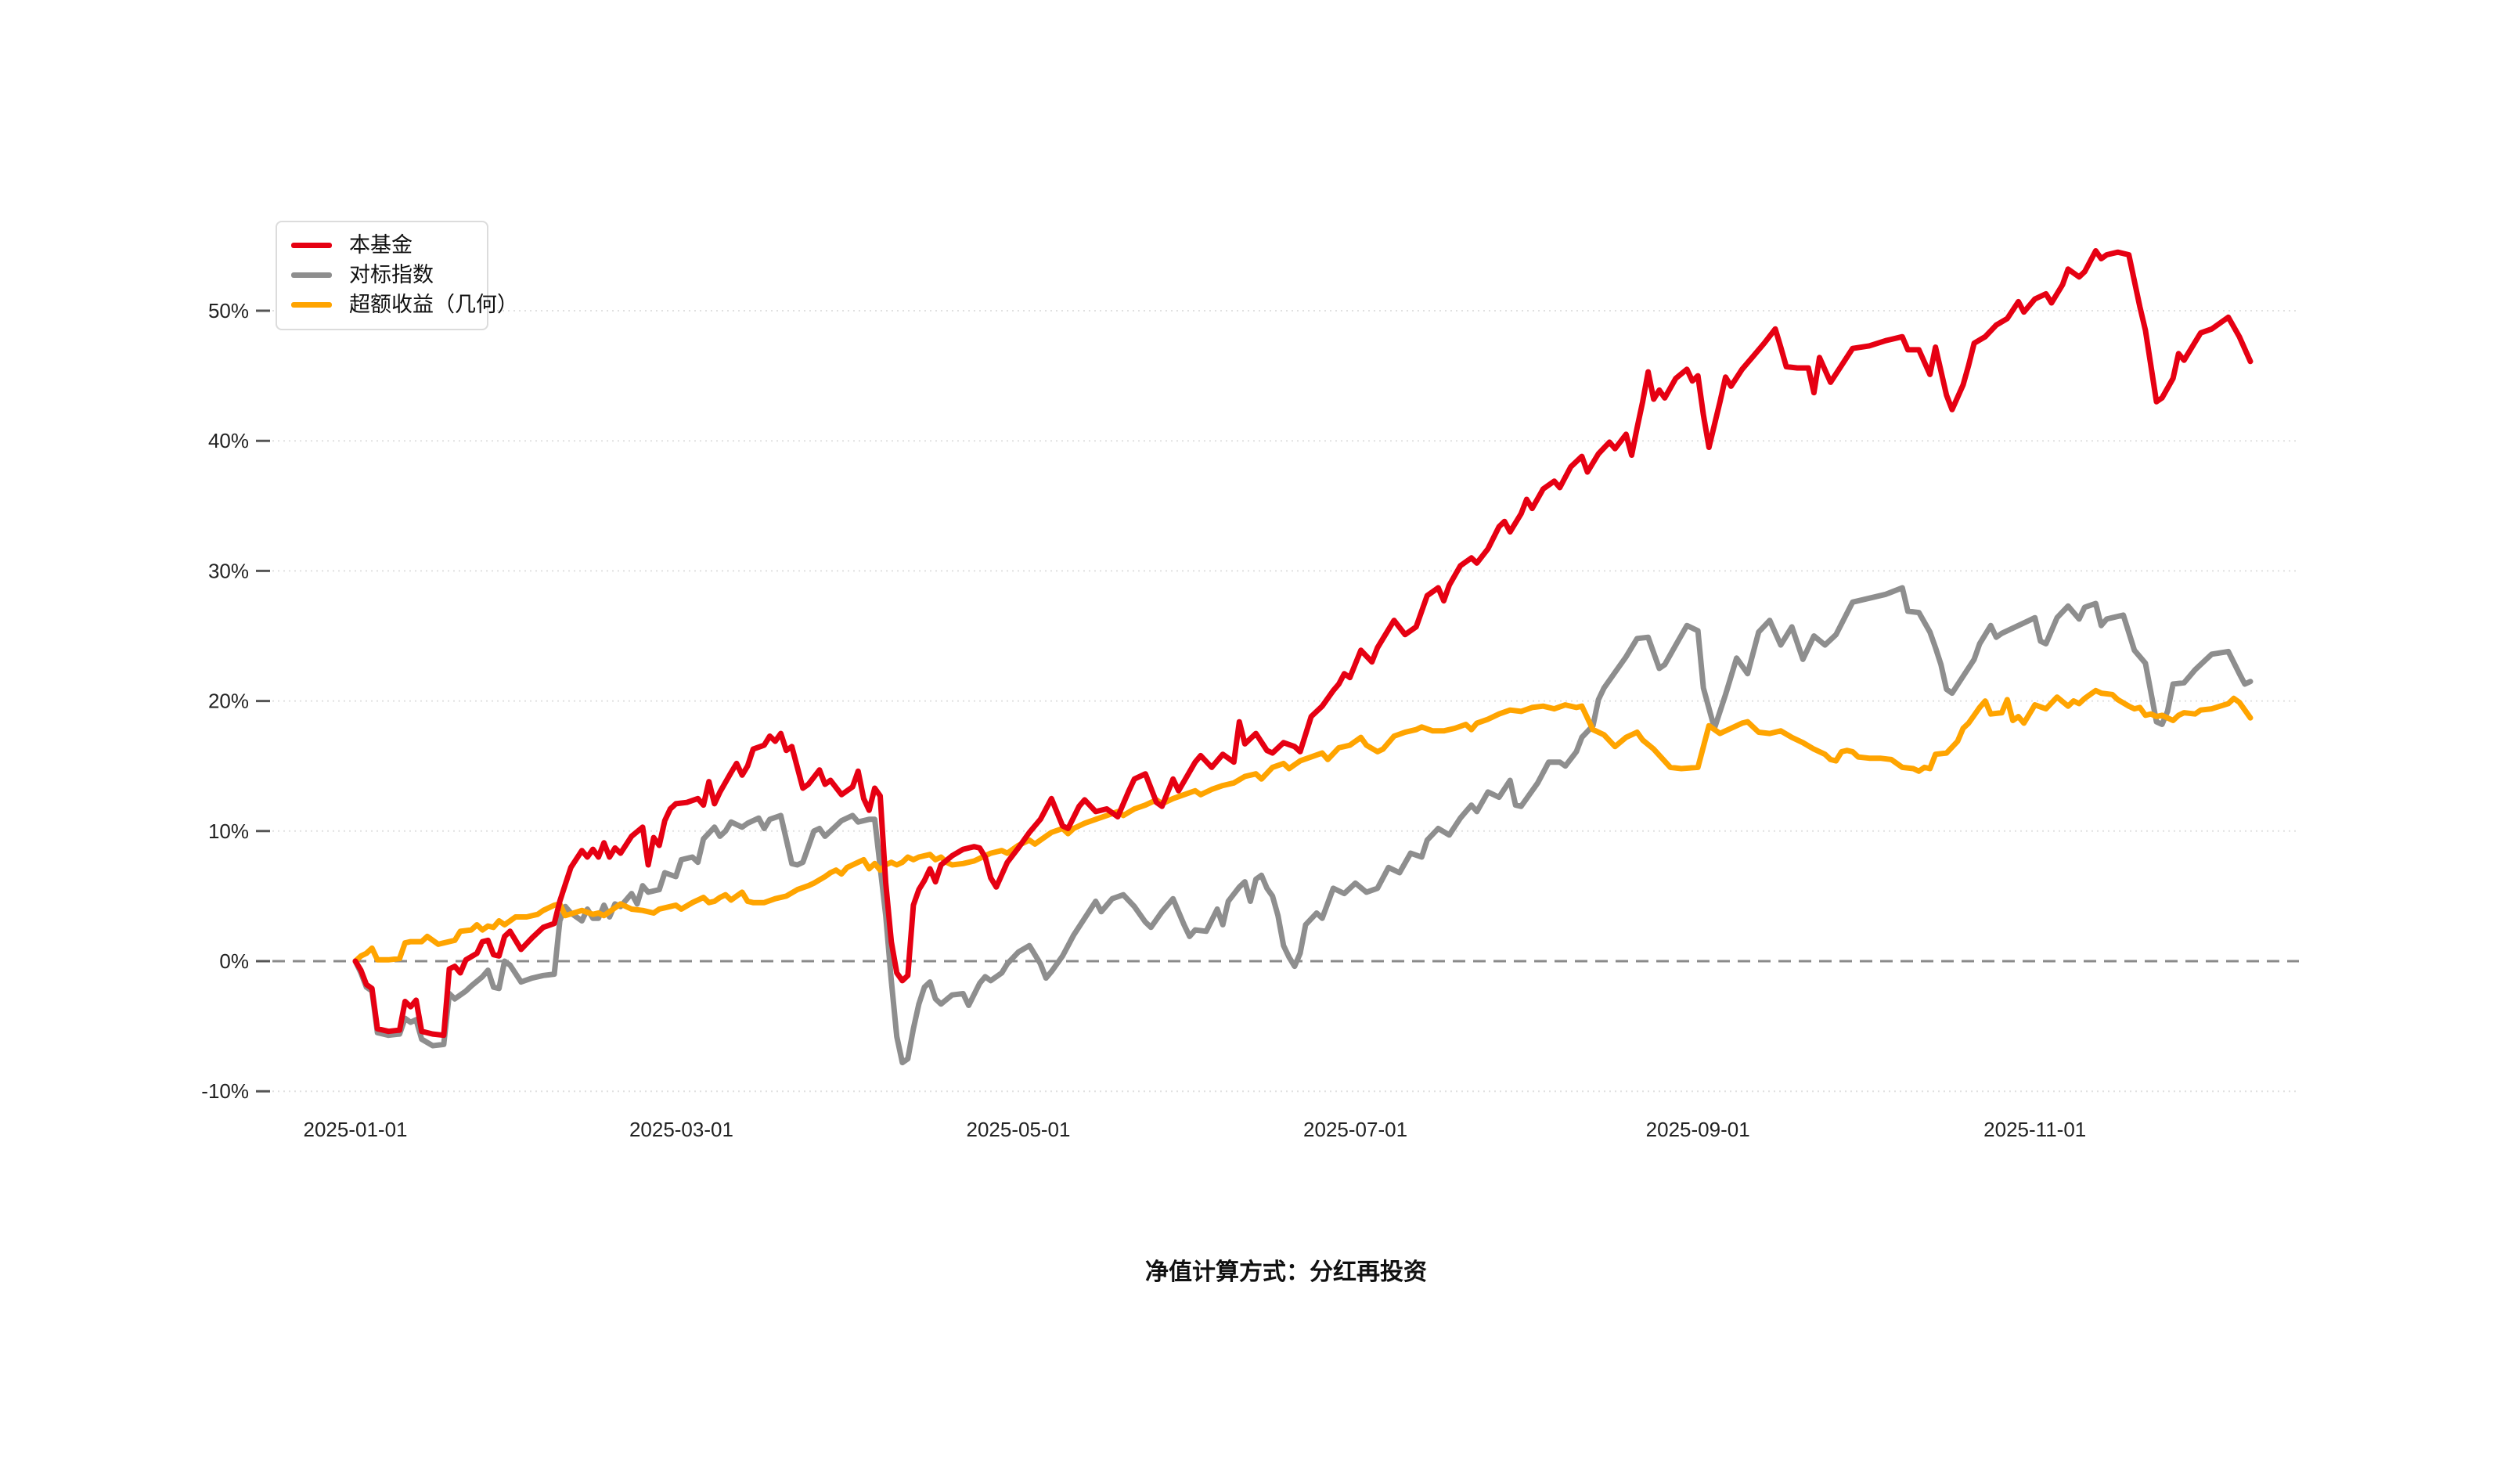 The width and height of the screenshot is (2504, 1484). What do you see at coordinates (356, 1129) in the screenshot?
I see `x-axis-label: 2025-01-01` at bounding box center [356, 1129].